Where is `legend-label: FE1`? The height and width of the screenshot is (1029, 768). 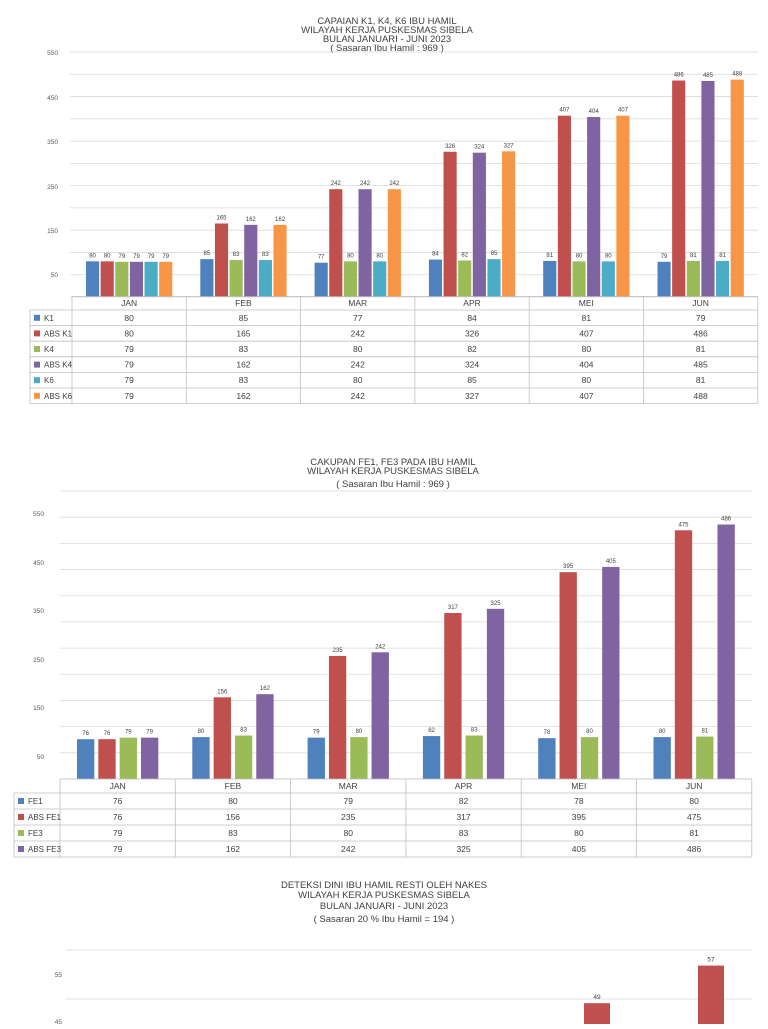 legend-label: FE1 is located at coordinates (35, 801).